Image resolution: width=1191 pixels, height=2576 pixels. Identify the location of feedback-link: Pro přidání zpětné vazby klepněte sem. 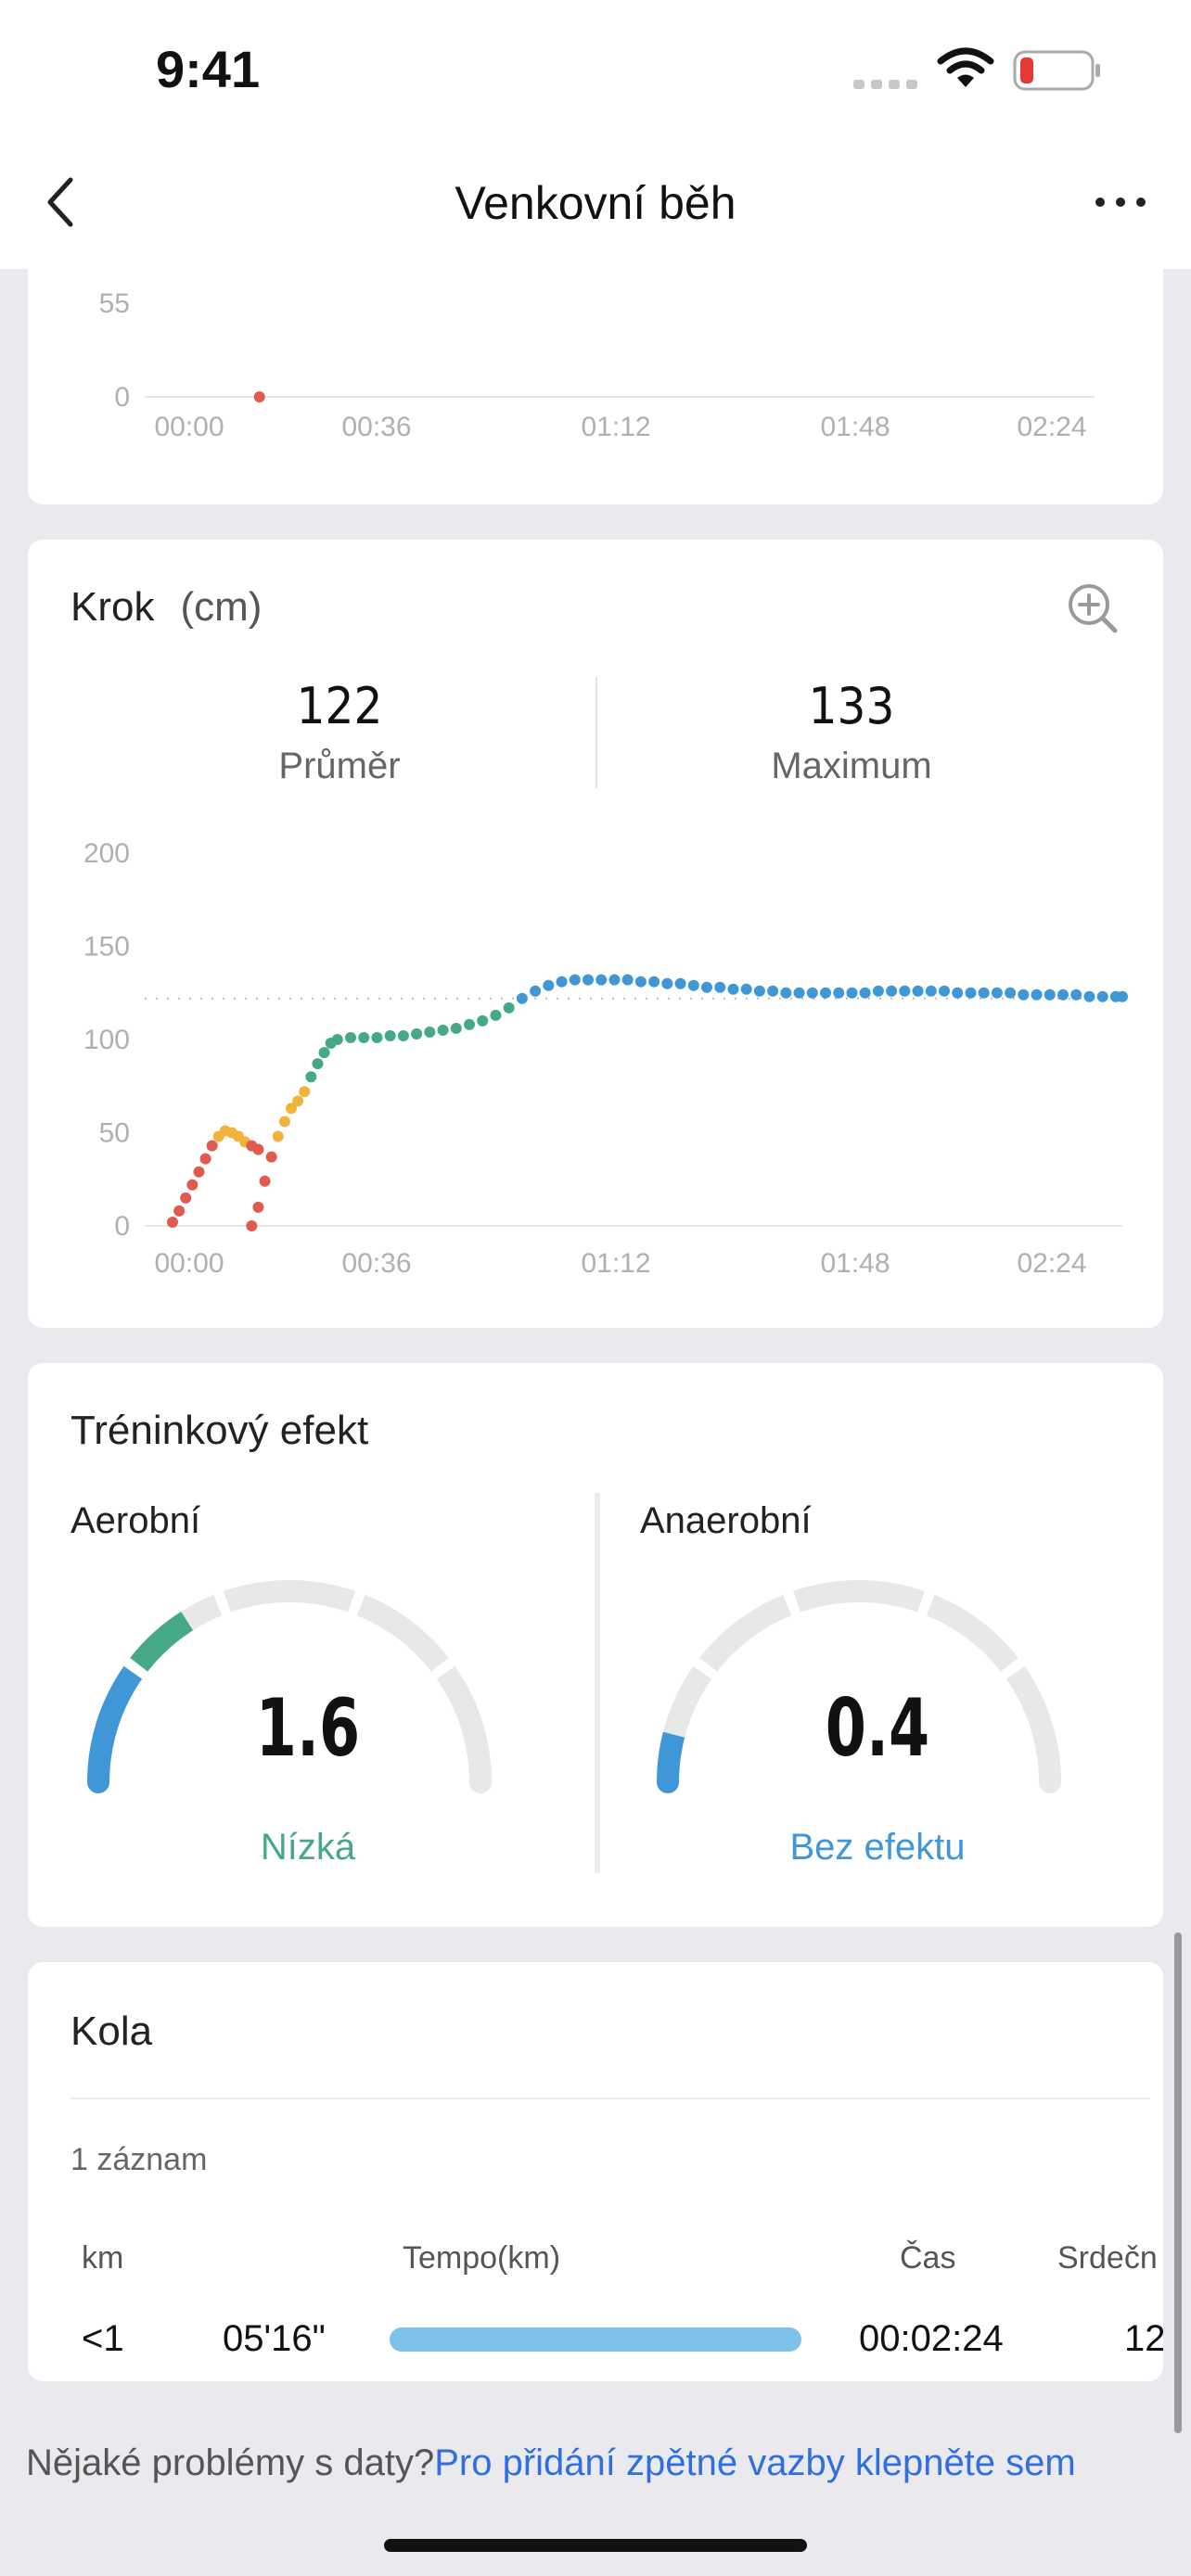
(755, 2462).